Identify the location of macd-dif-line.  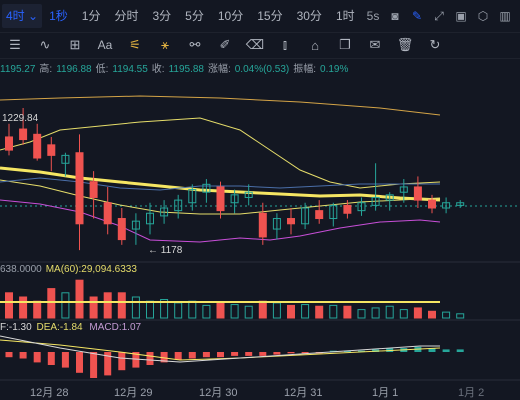
(220, 349).